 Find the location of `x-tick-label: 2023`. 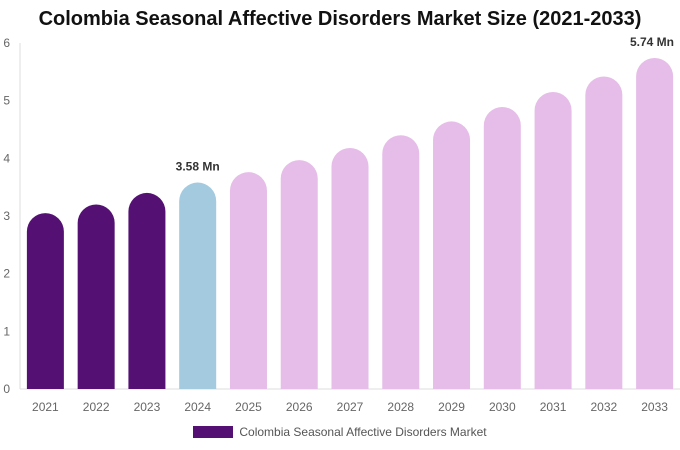

x-tick-label: 2023 is located at coordinates (147, 407).